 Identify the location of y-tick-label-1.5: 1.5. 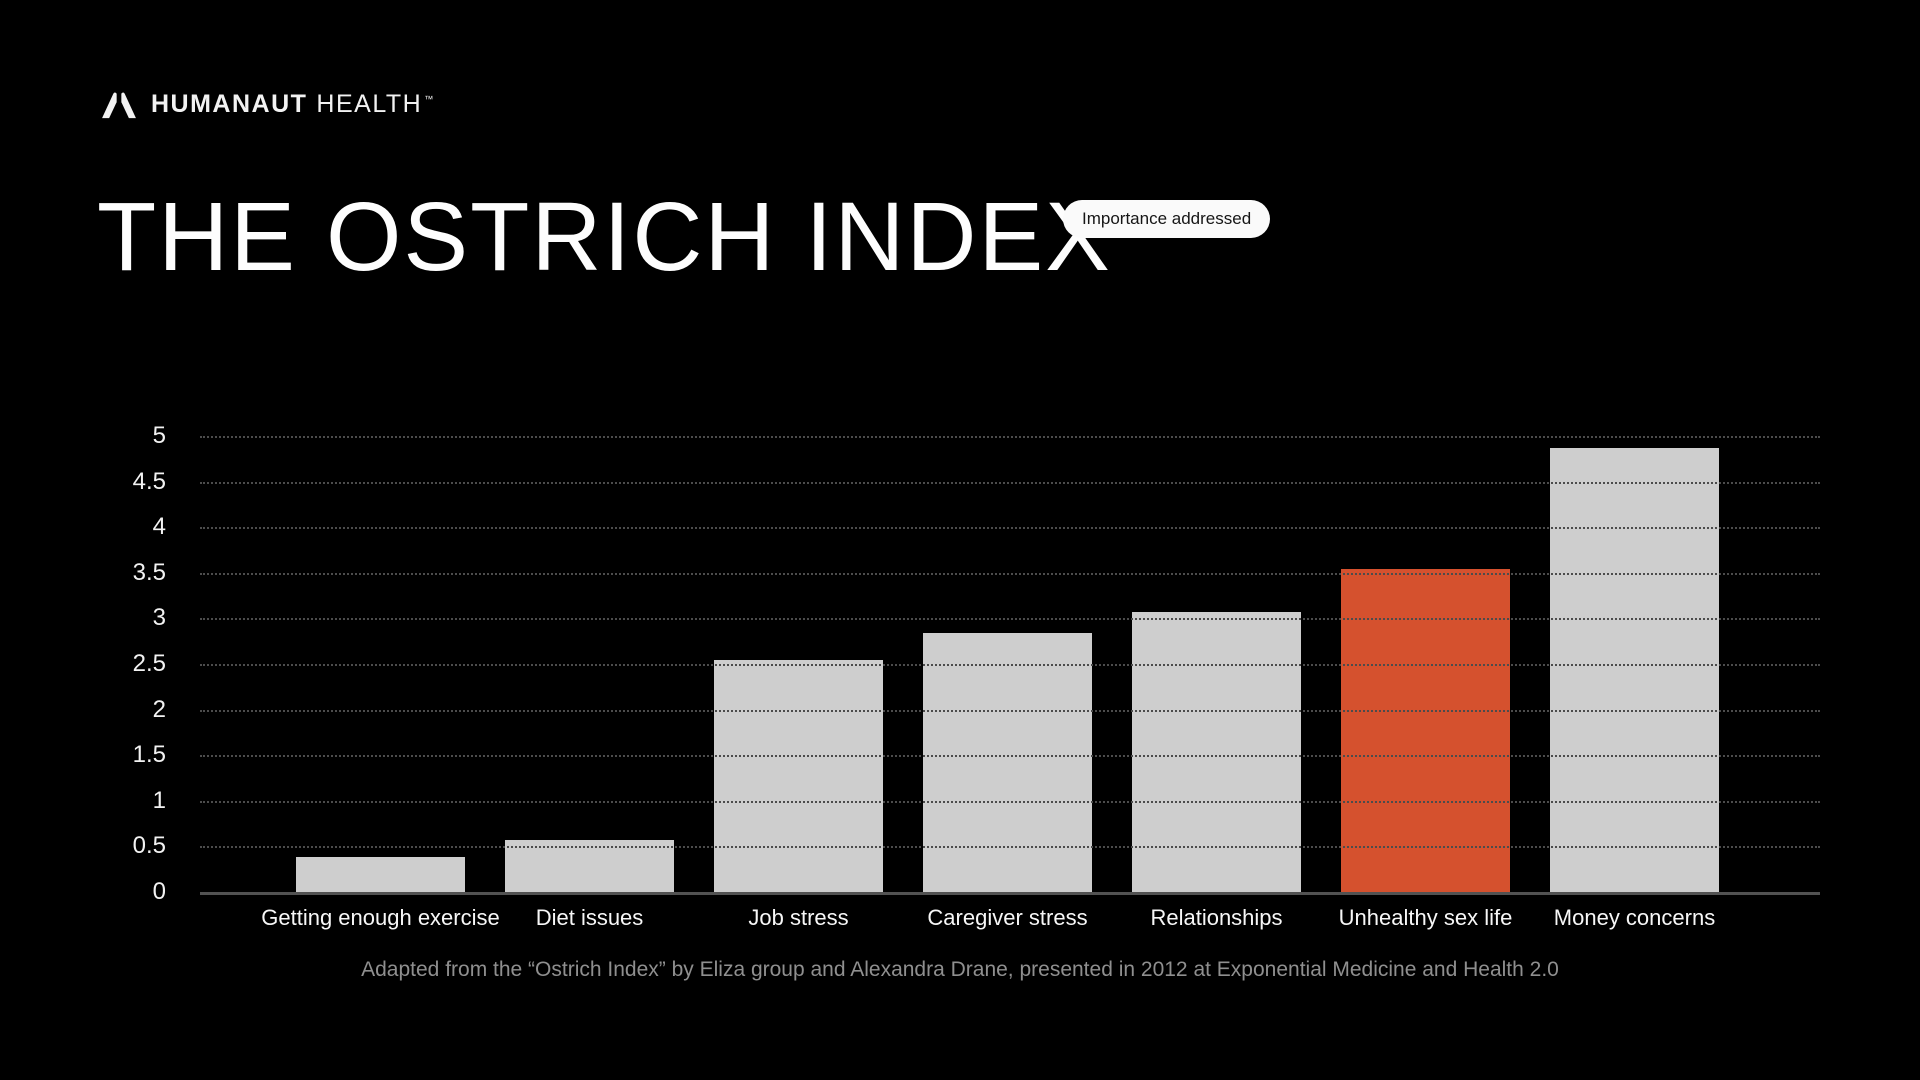
(149, 755).